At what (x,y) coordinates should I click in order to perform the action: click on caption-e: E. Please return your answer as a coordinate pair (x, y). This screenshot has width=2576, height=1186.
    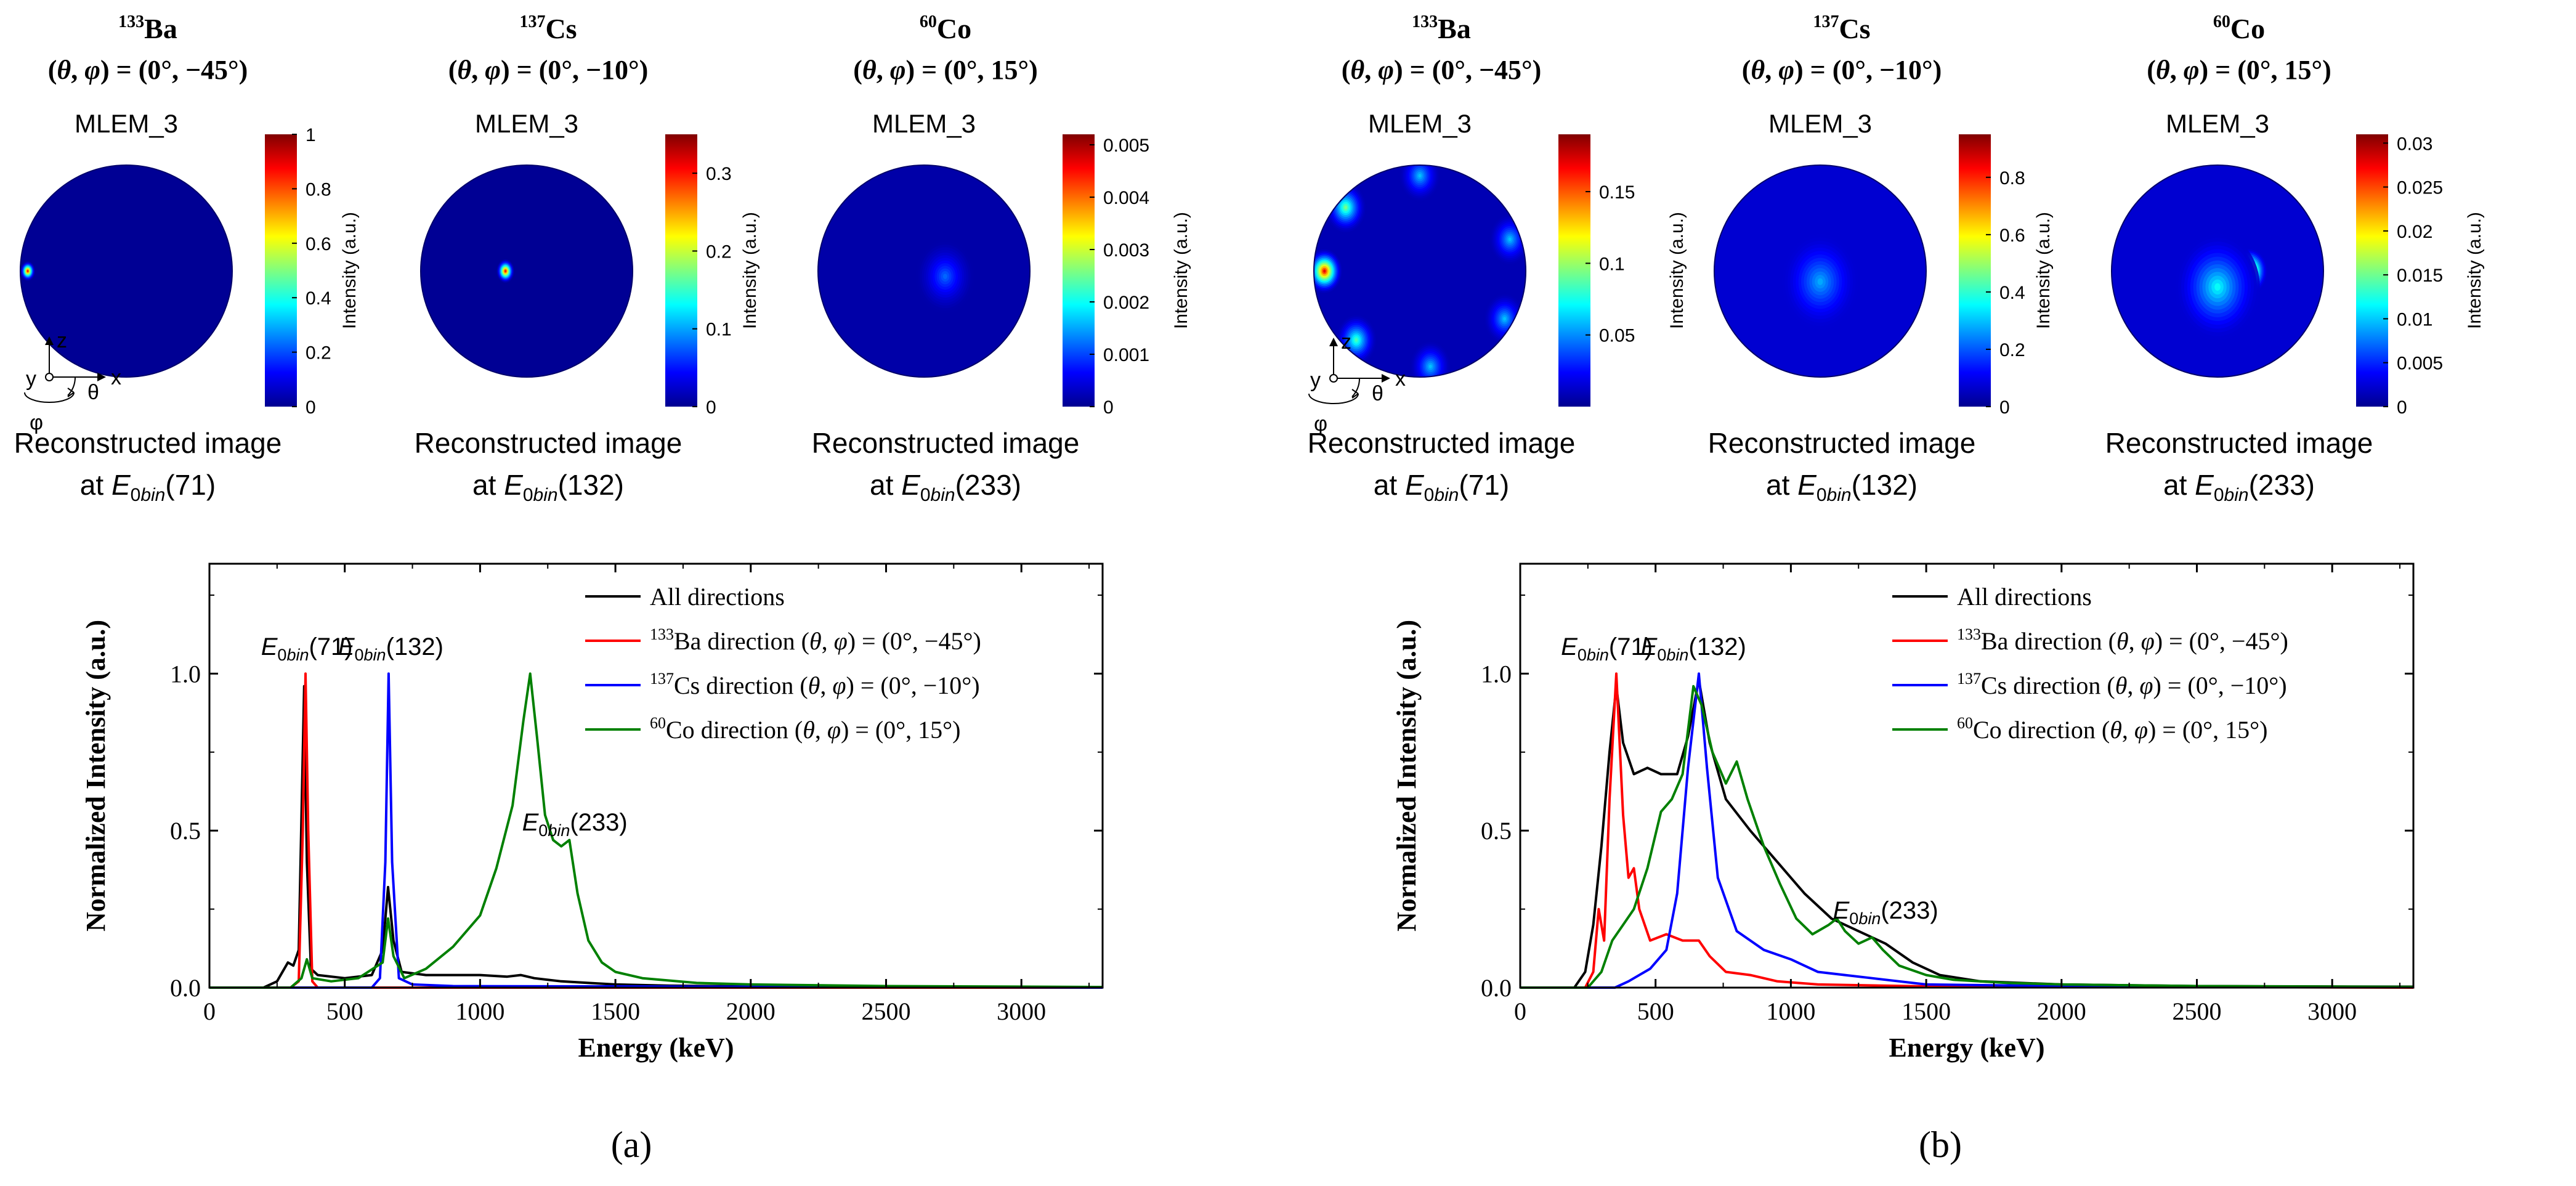
    Looking at the image, I should click on (514, 485).